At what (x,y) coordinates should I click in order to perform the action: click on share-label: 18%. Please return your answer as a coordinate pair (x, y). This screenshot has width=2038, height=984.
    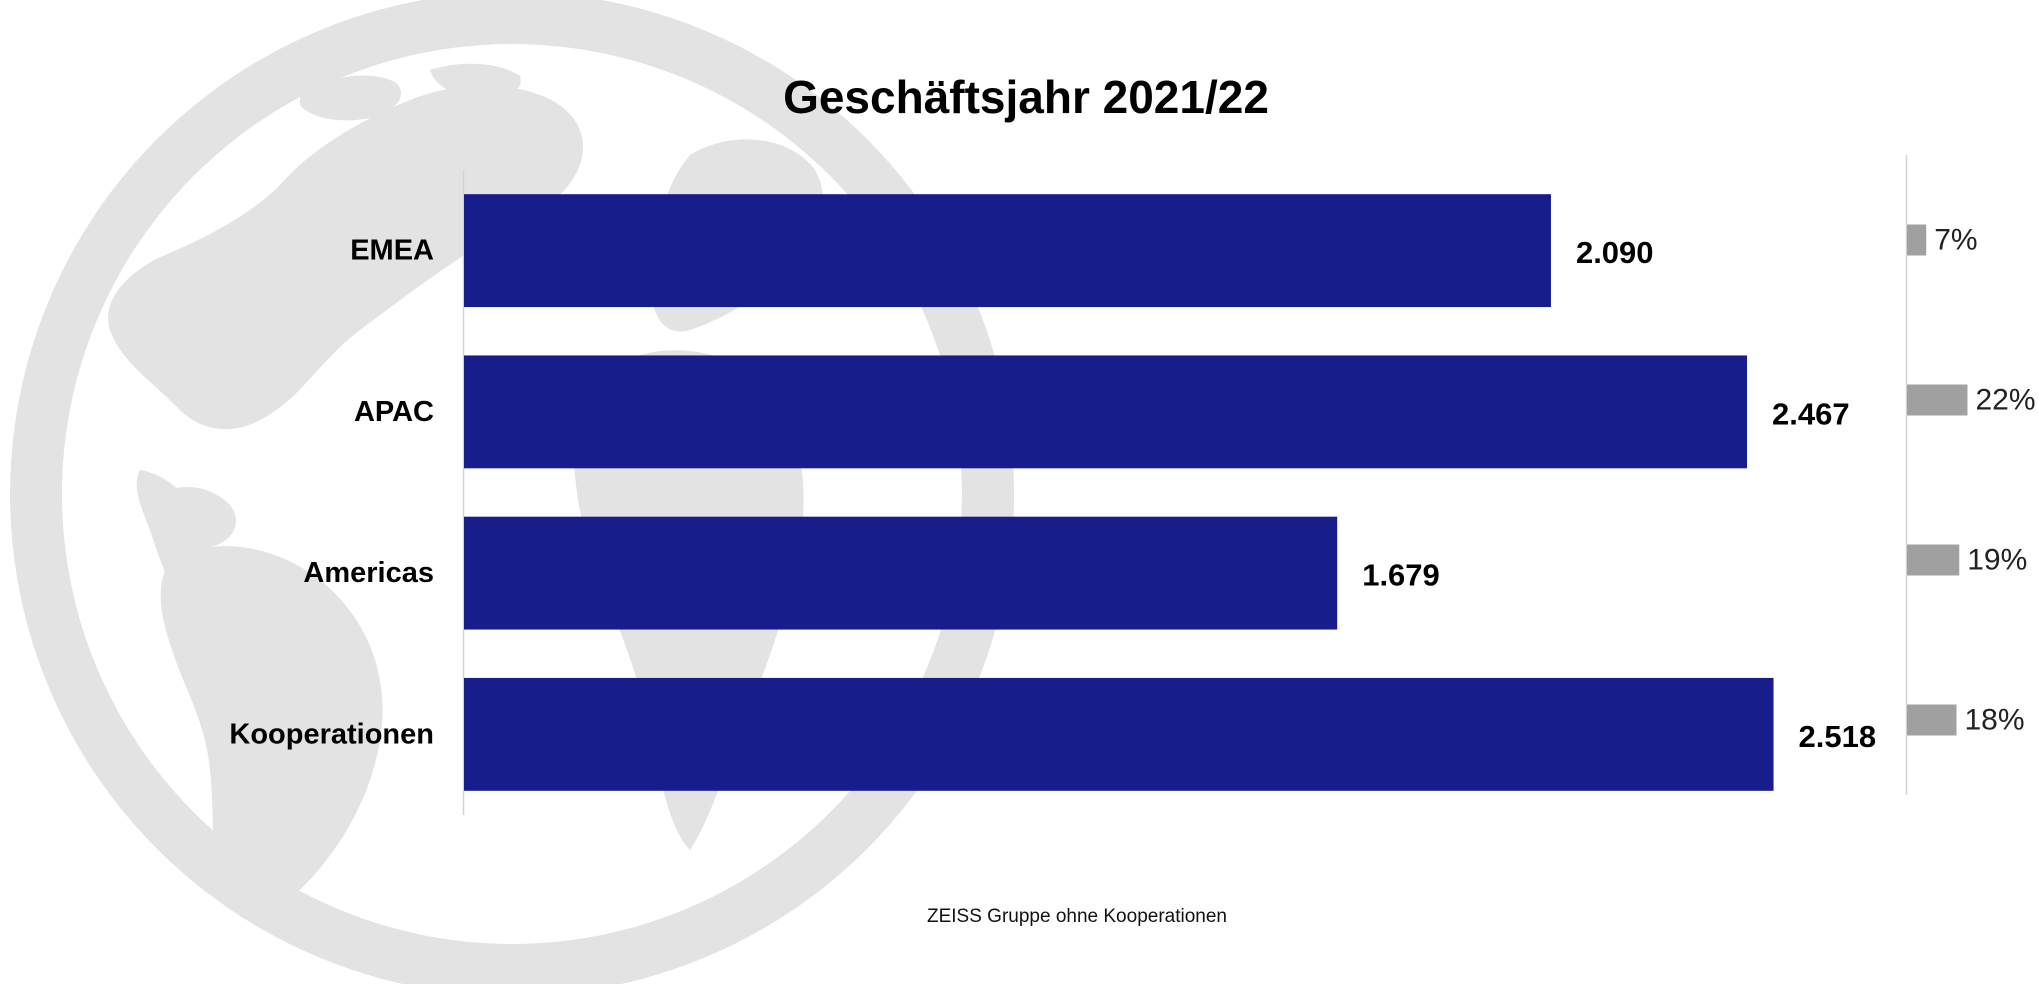
    Looking at the image, I should click on (1995, 720).